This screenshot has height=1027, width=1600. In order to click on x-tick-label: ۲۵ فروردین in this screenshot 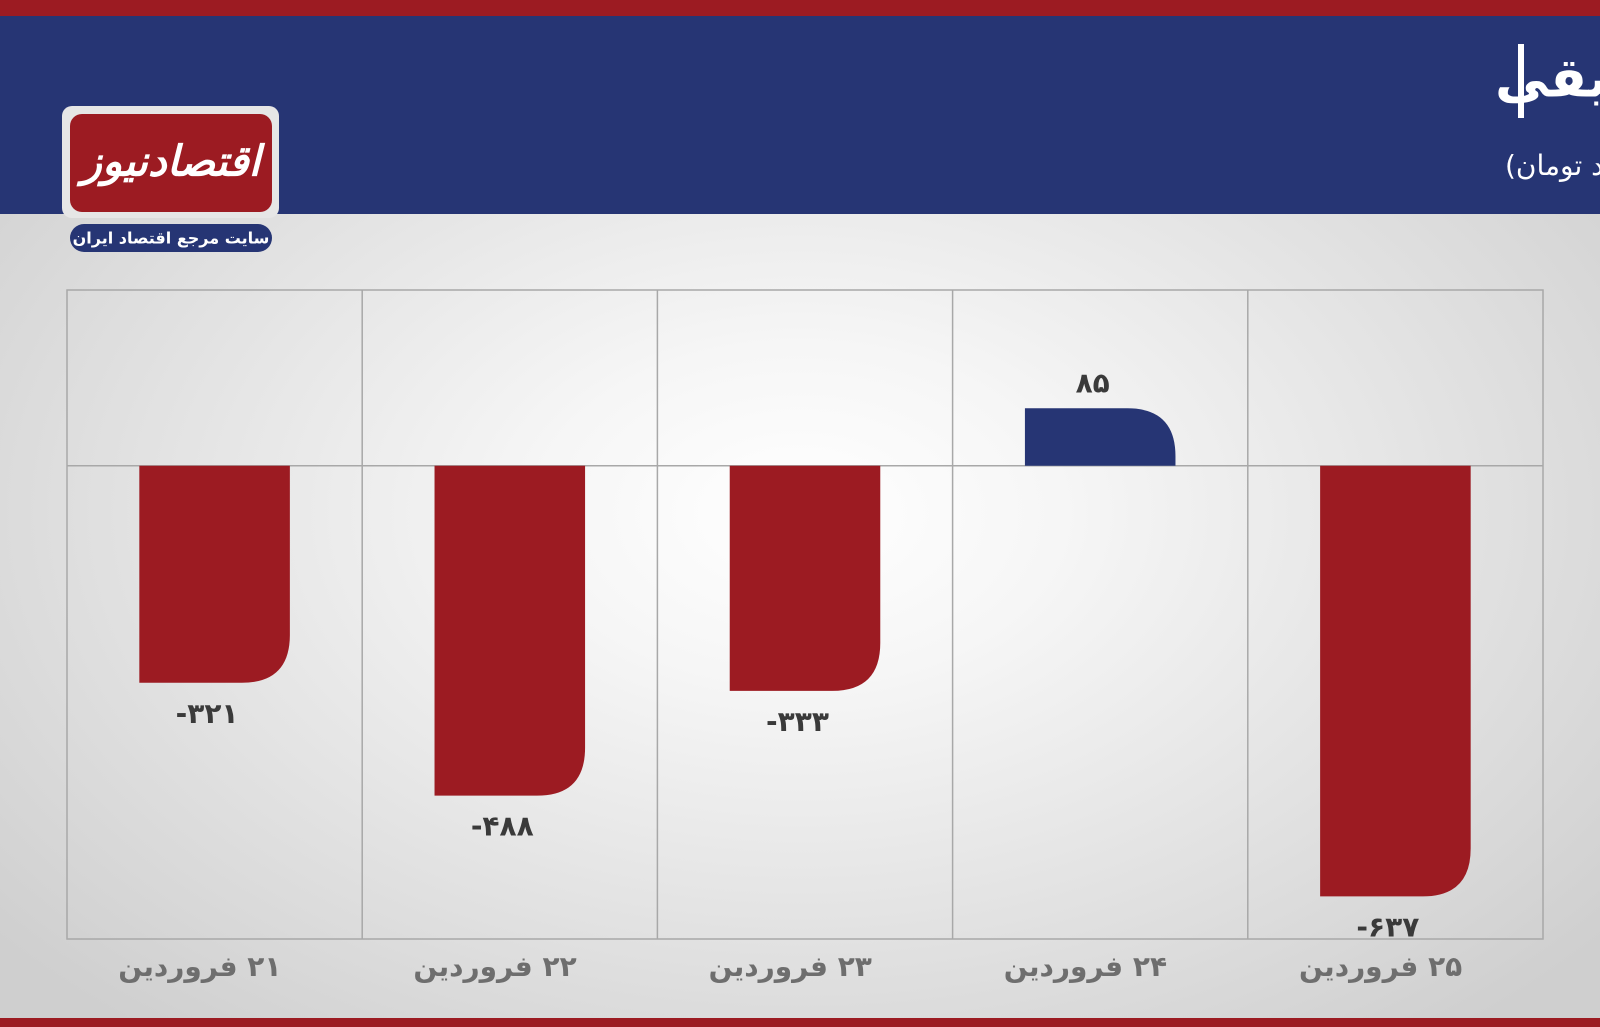, I will do `click(1380, 966)`.